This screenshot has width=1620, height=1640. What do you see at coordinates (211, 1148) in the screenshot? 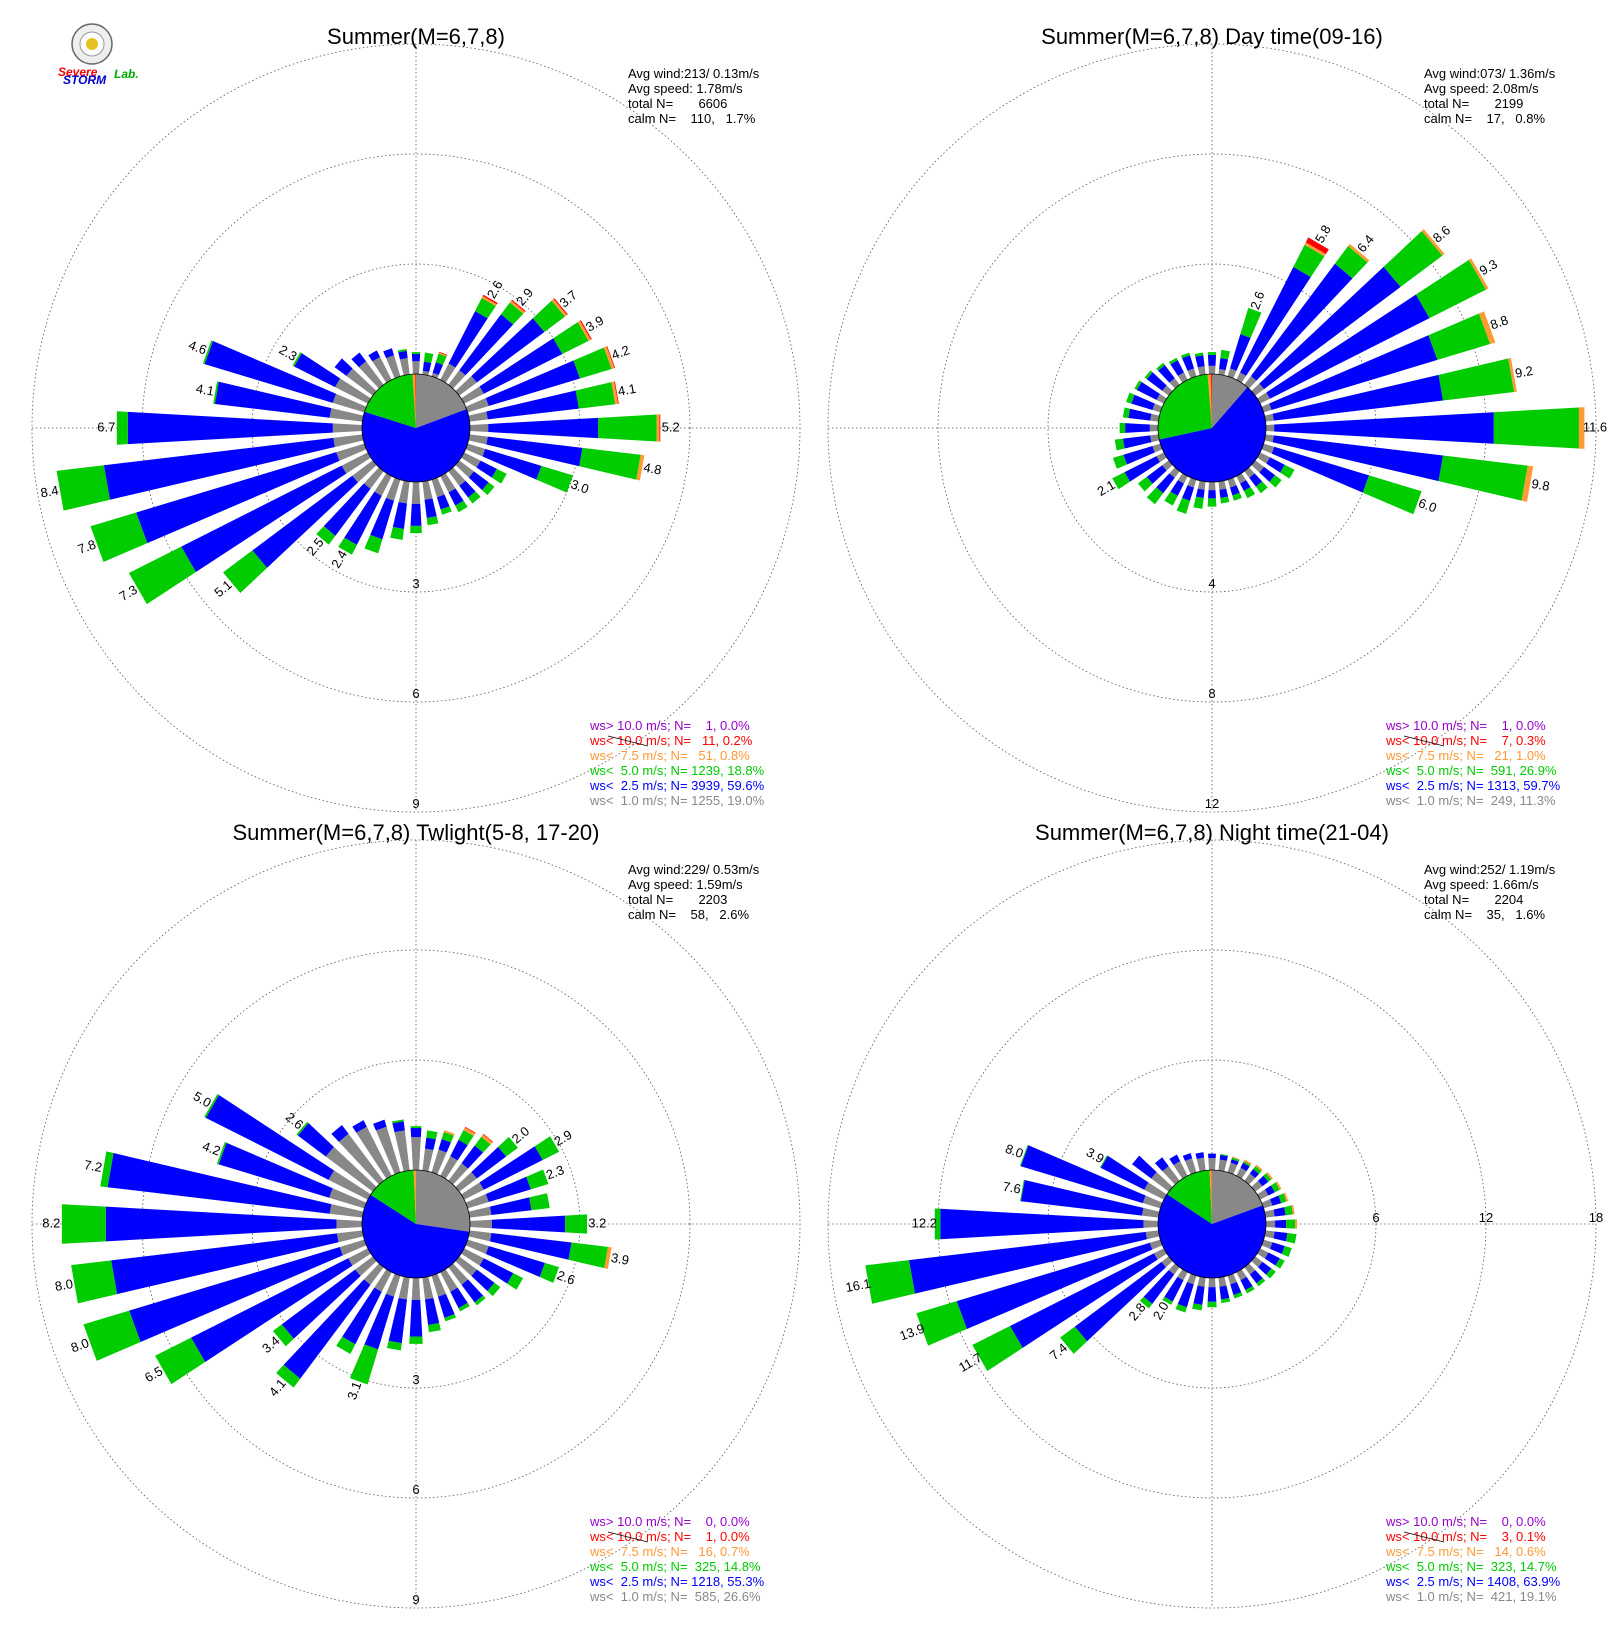
I see `bar-percent-label: 4.2` at bounding box center [211, 1148].